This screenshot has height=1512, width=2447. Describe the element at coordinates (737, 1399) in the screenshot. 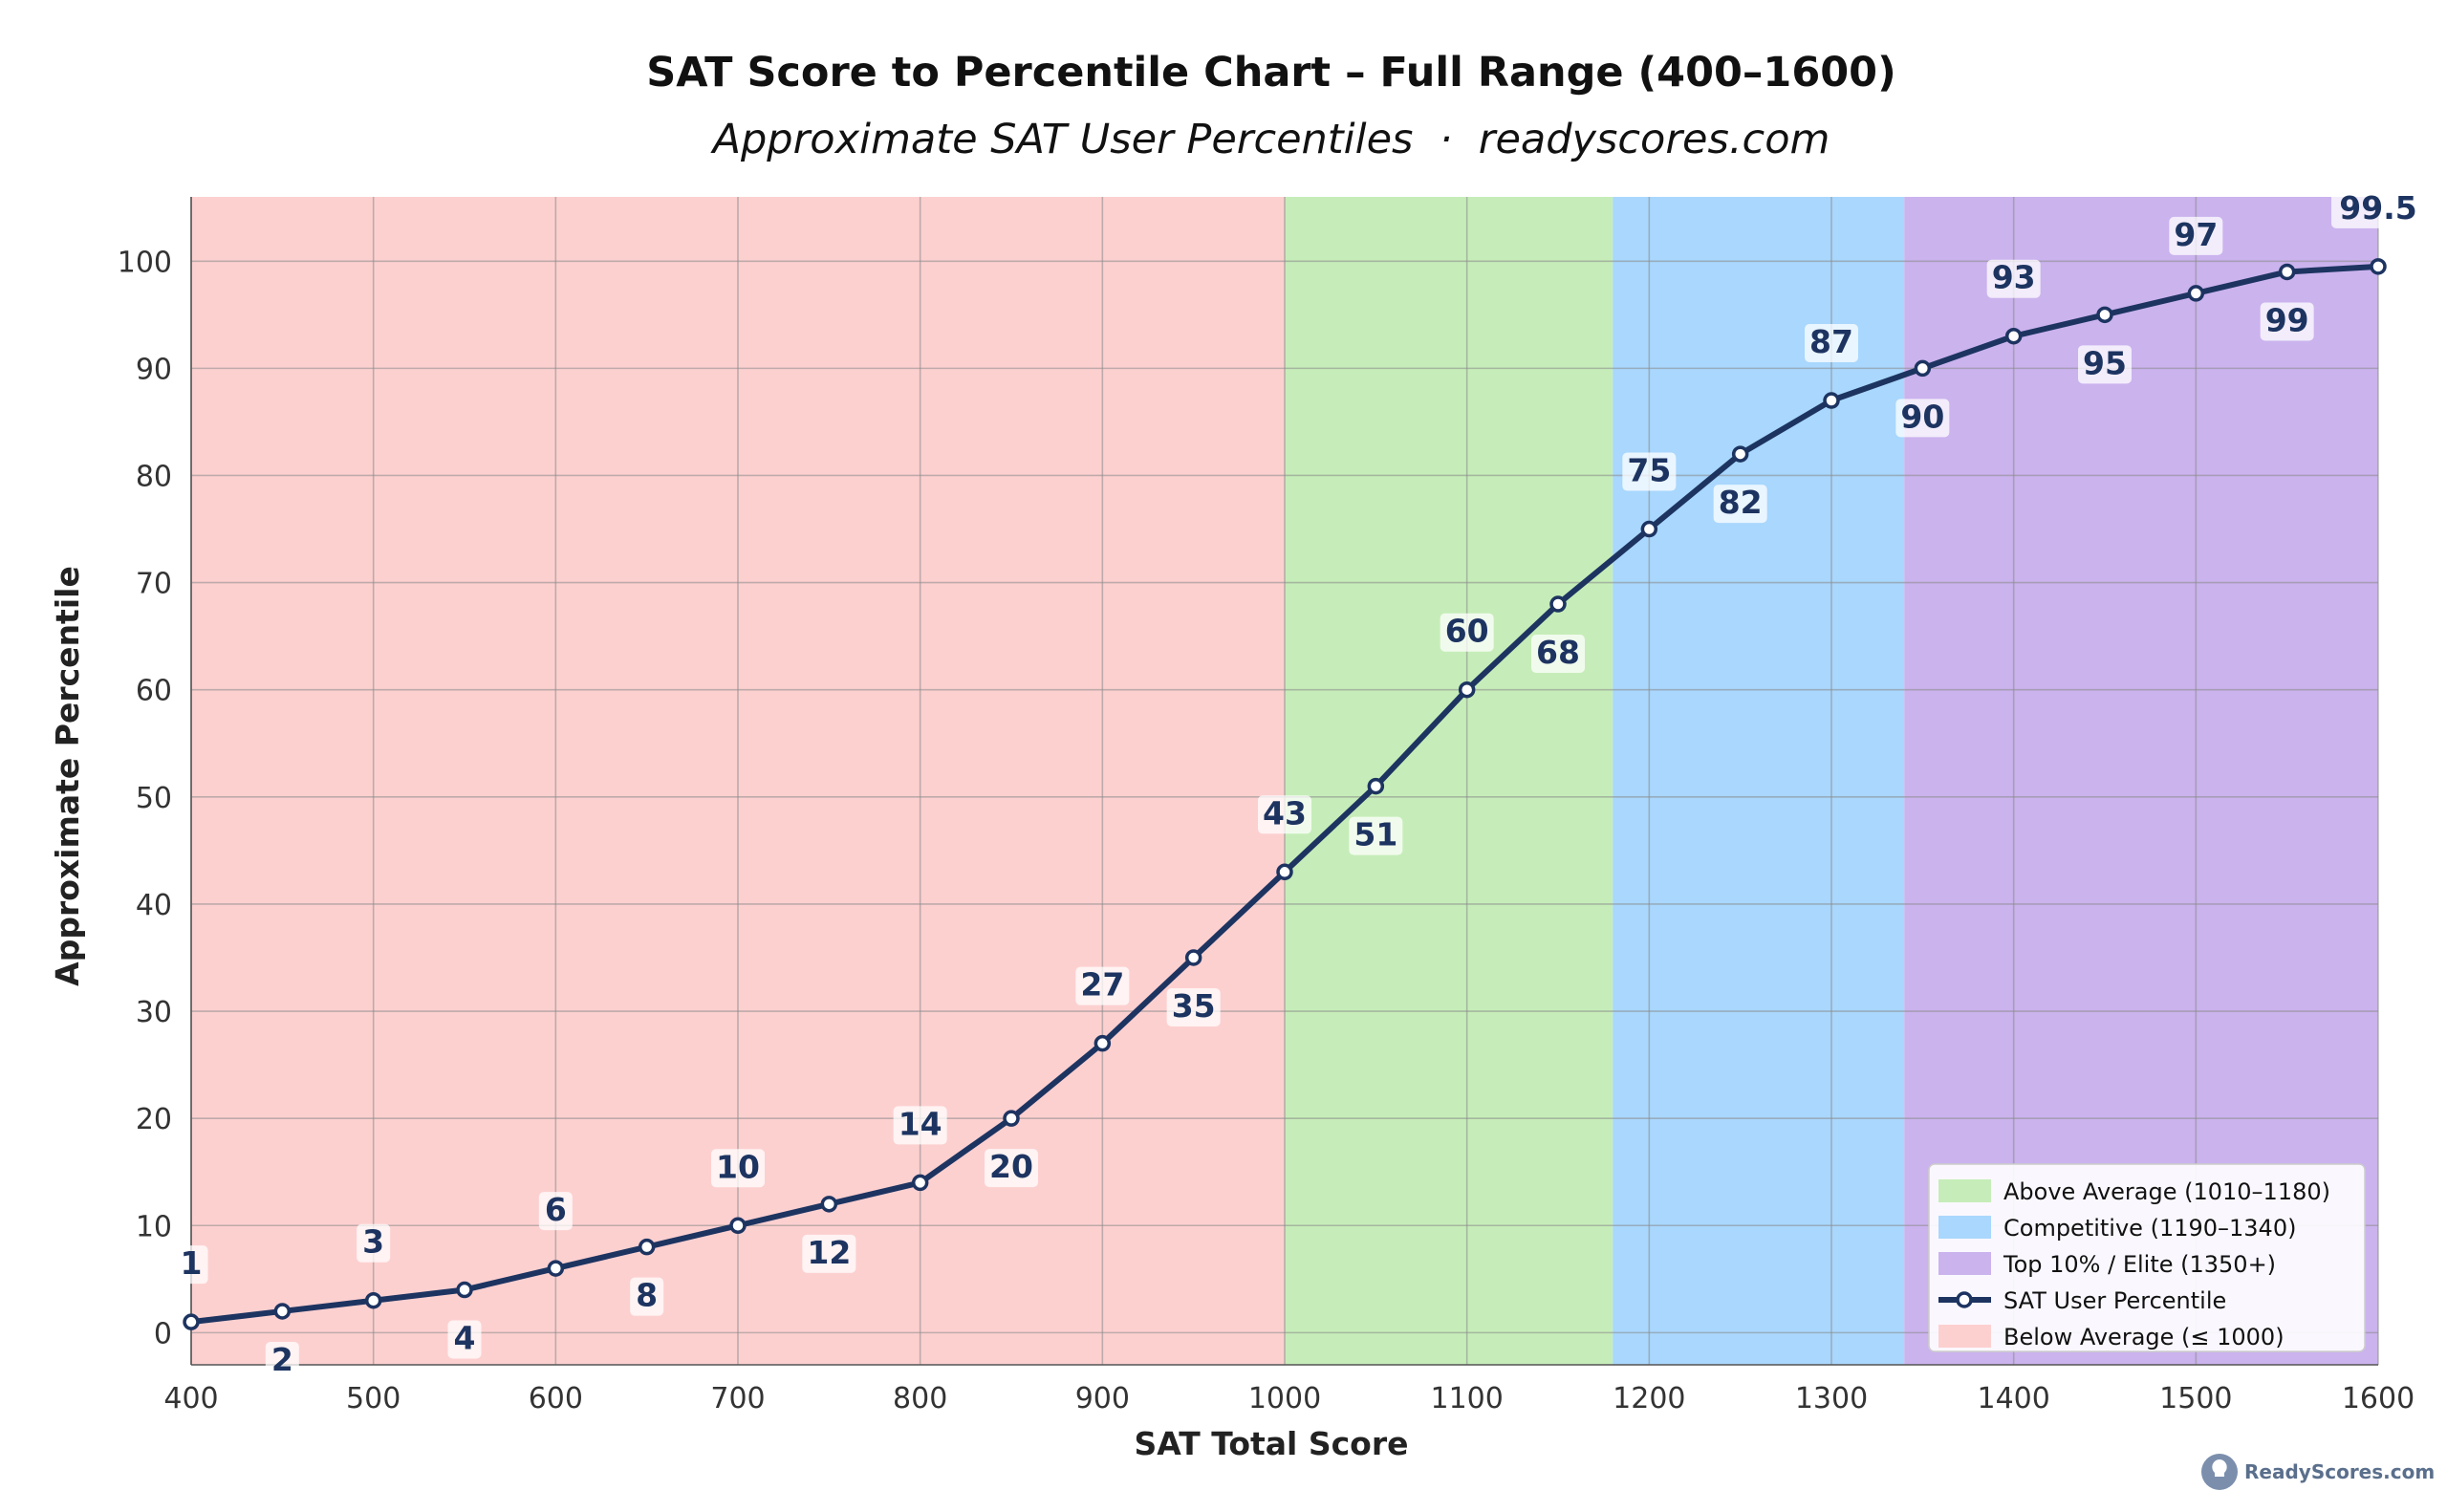

I see `x-tick-label: 700` at that location.